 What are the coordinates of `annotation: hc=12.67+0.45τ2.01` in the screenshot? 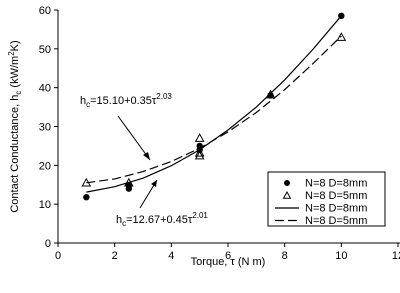 It's located at (162, 219).